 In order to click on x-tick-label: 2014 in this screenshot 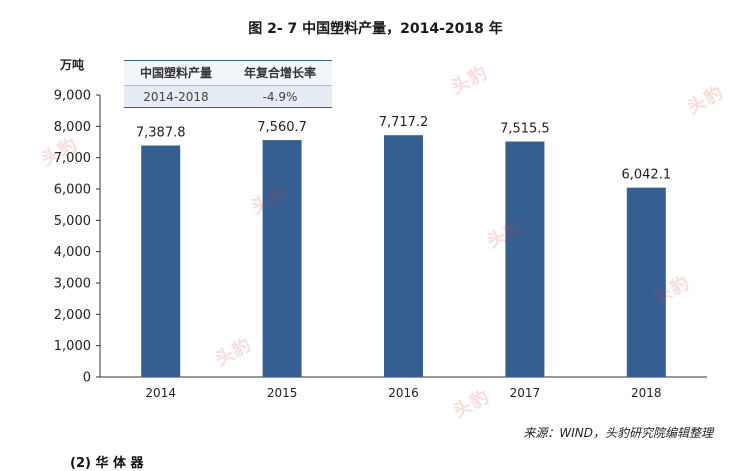, I will do `click(160, 393)`.